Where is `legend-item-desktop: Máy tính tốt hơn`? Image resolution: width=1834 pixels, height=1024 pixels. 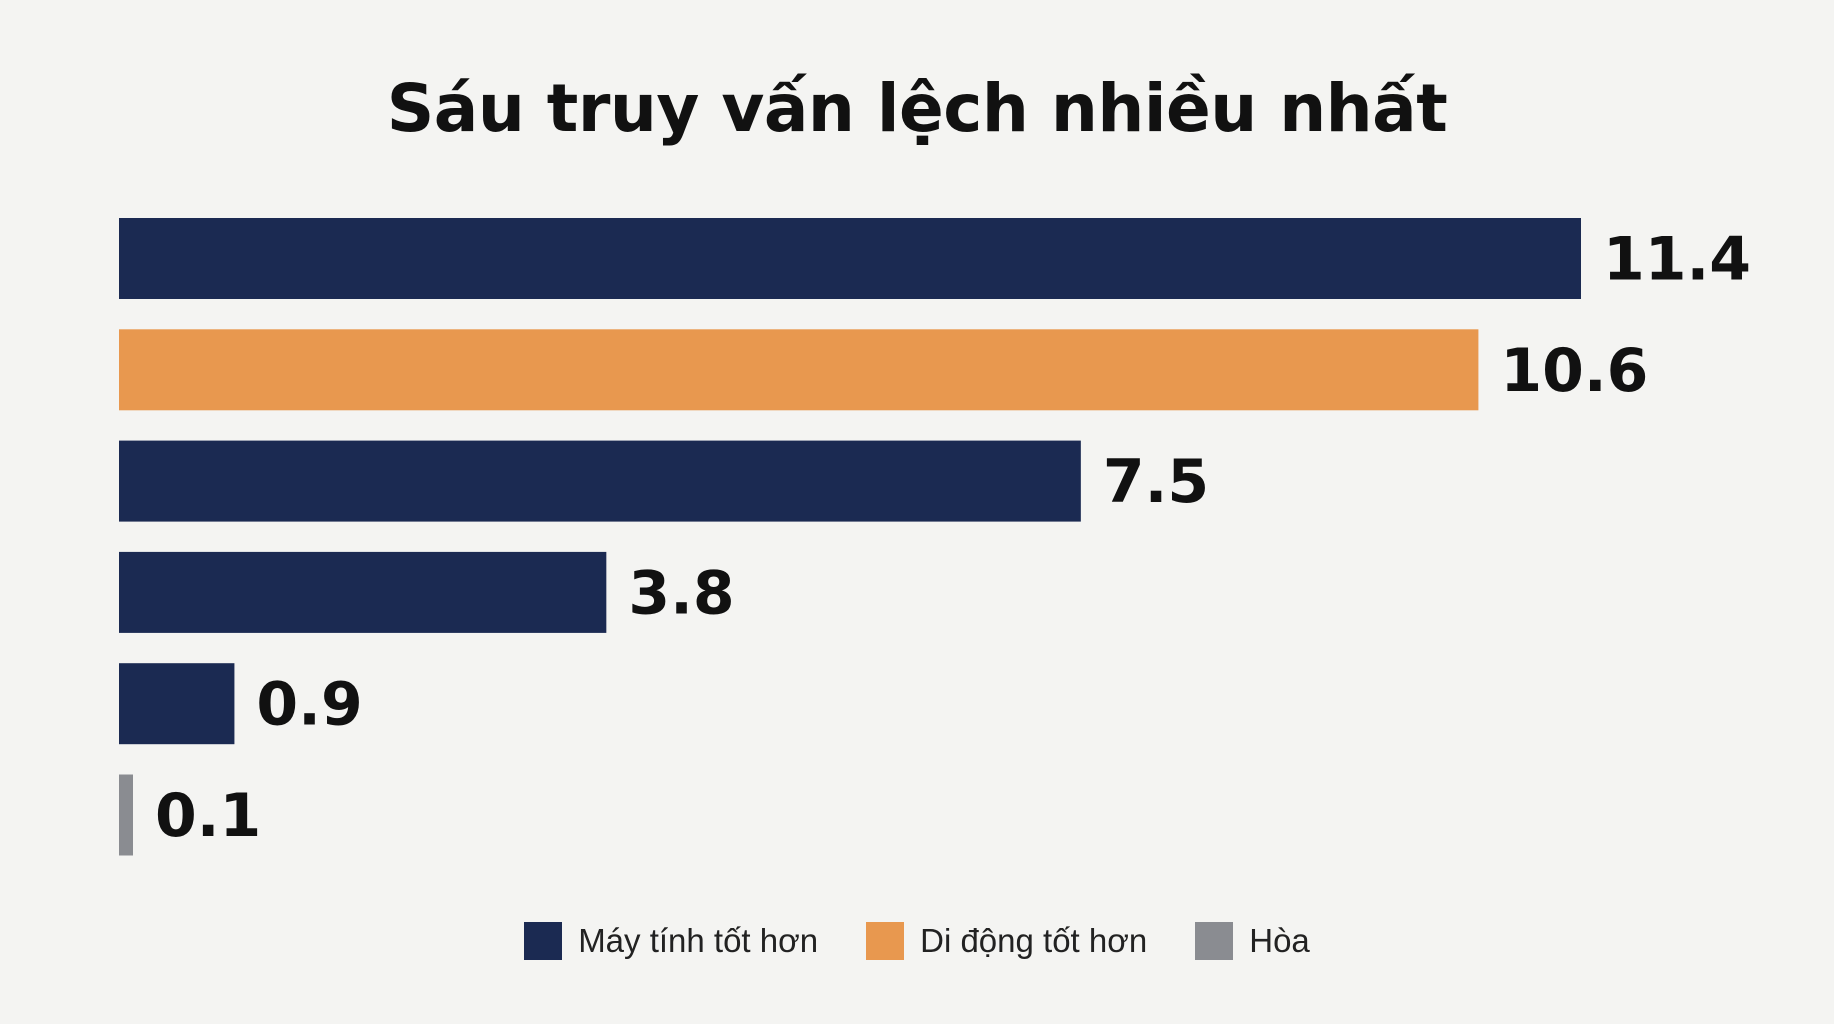 legend-item-desktop: Máy tính tốt hơn is located at coordinates (671, 941).